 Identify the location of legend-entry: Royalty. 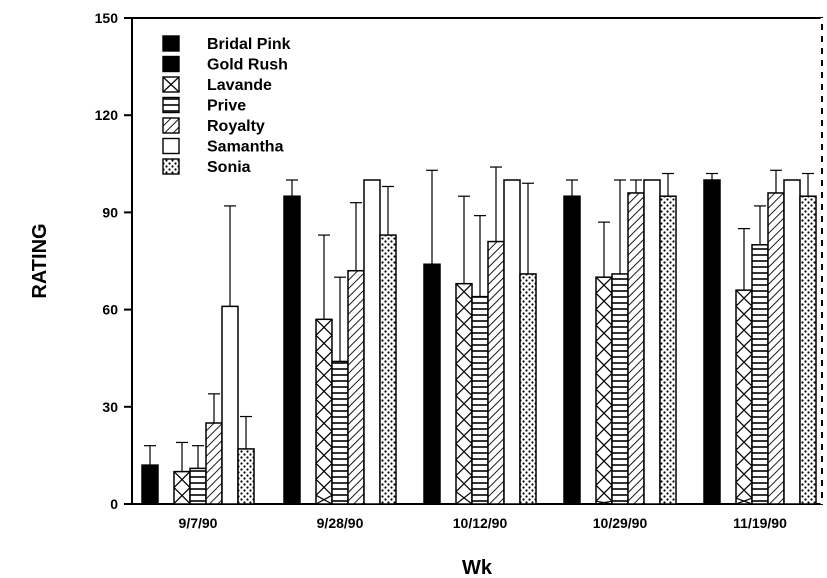
(213, 126).